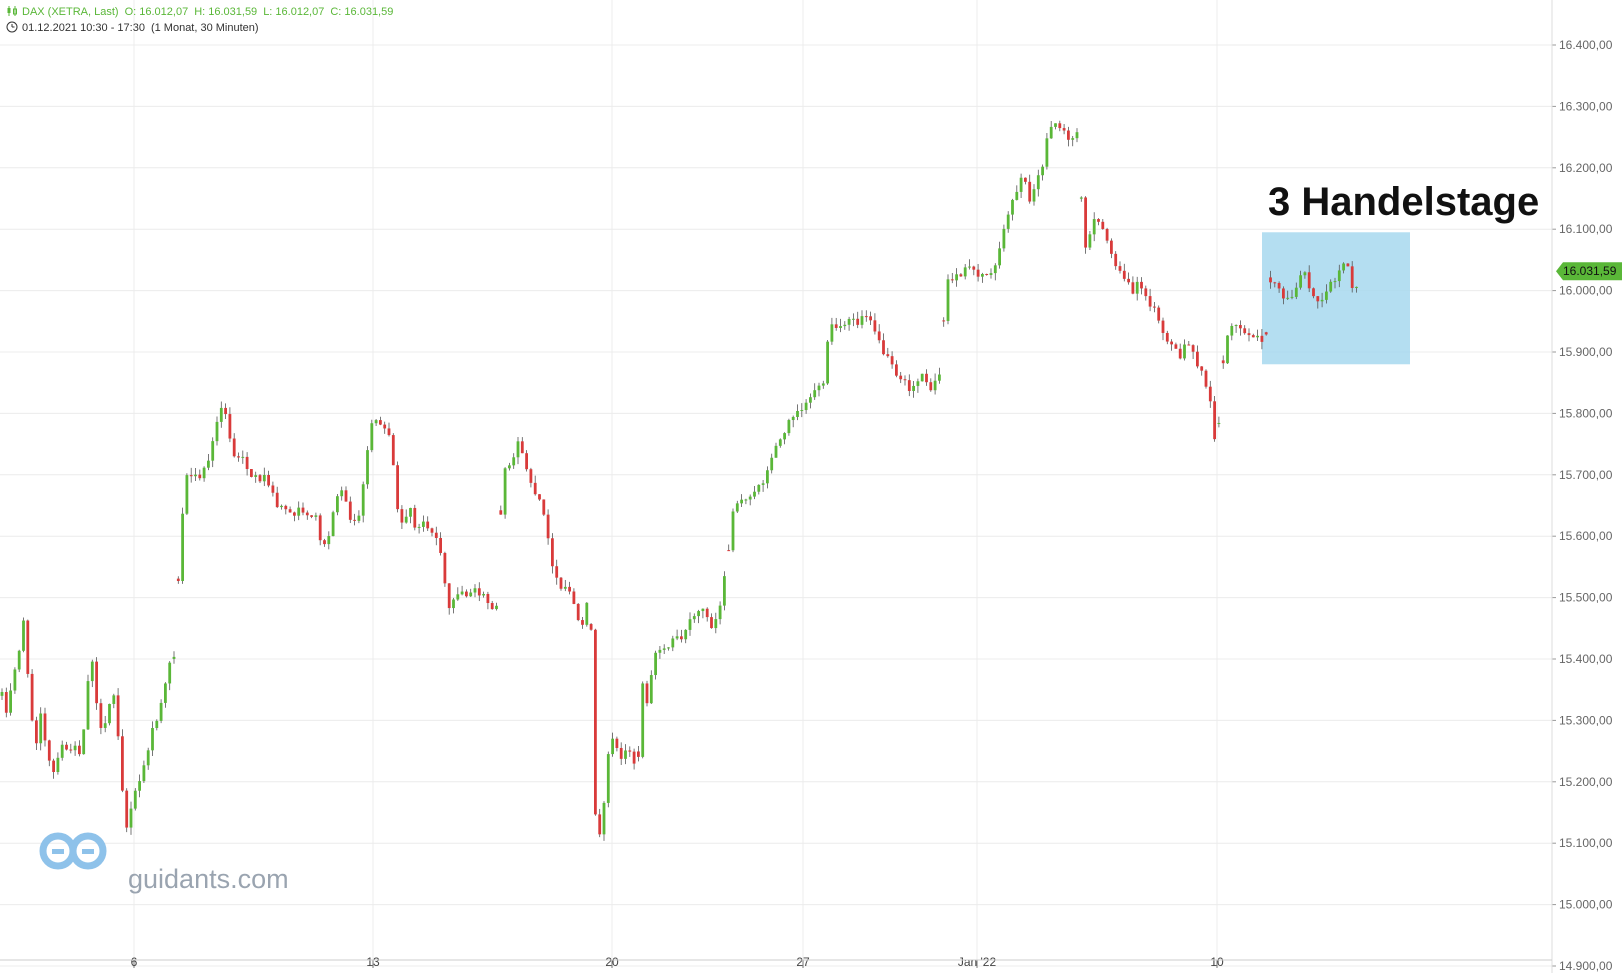  What do you see at coordinates (208, 879) in the screenshot?
I see `watermark-text: guidants.com` at bounding box center [208, 879].